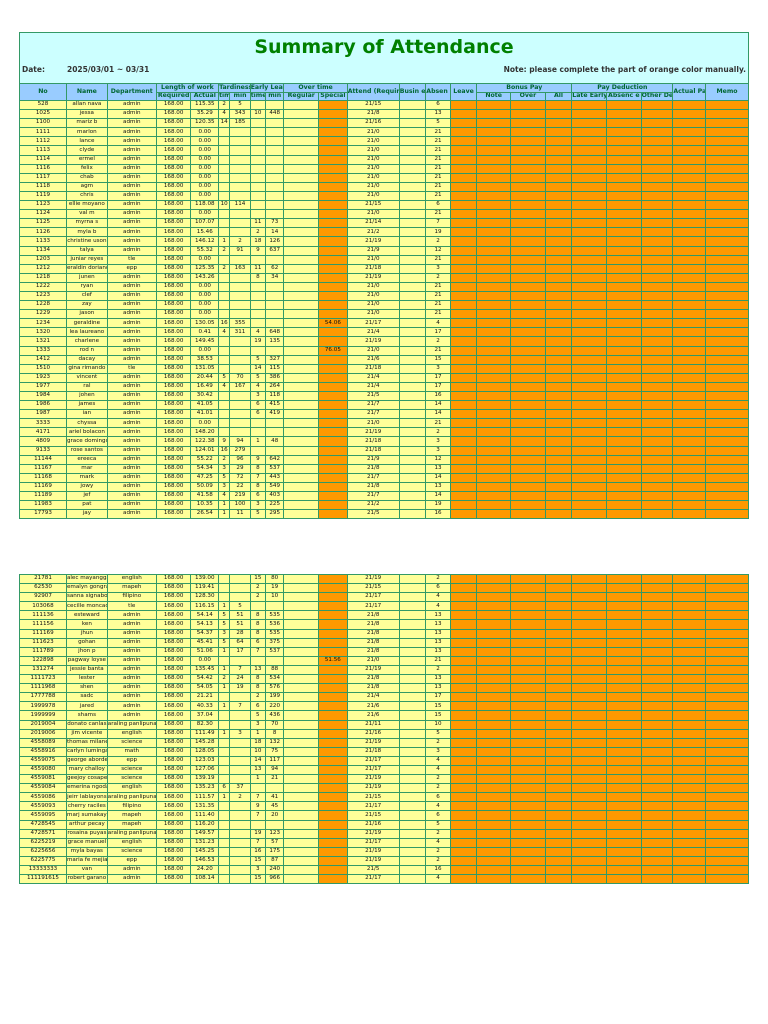  Describe the element at coordinates (240, 797) in the screenshot. I see `cell-tardiness-min: 2` at that location.